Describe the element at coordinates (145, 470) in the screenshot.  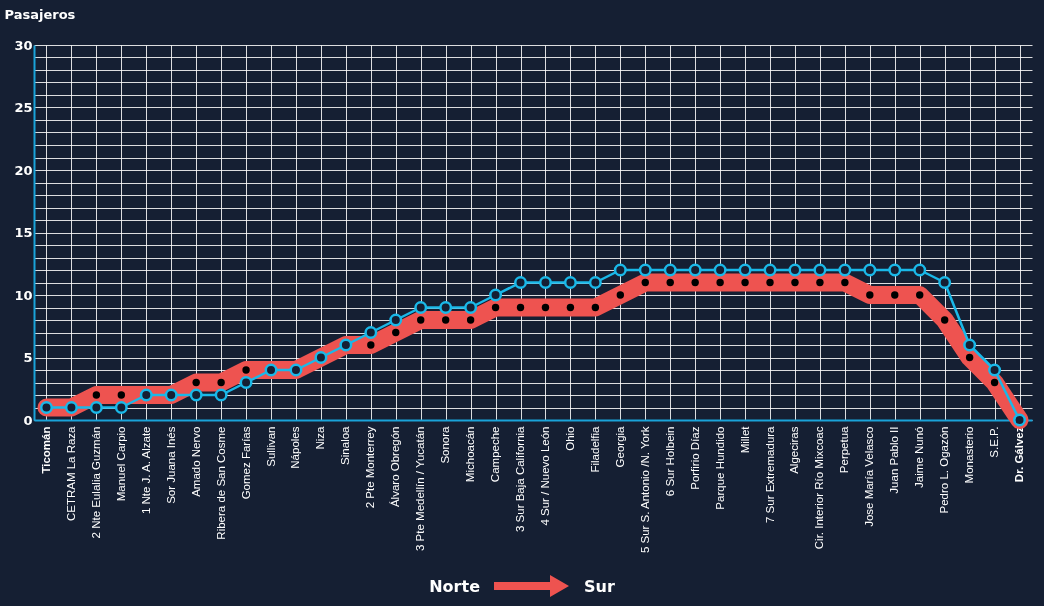
I see `x-tick-label: 1 Nte J. A. Alzate` at that location.